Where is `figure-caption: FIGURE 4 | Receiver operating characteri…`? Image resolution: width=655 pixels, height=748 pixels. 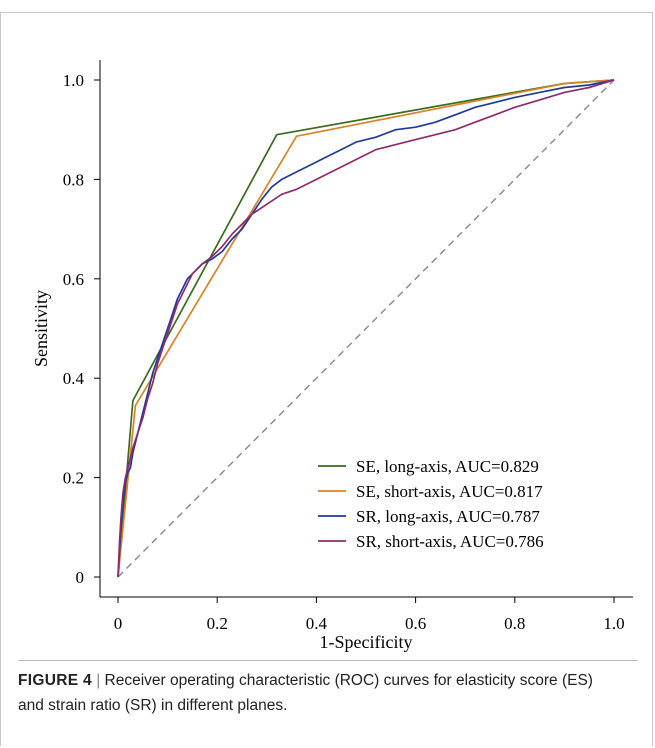
figure-caption: FIGURE 4 | Receiver operating characteri… is located at coordinates (318, 693).